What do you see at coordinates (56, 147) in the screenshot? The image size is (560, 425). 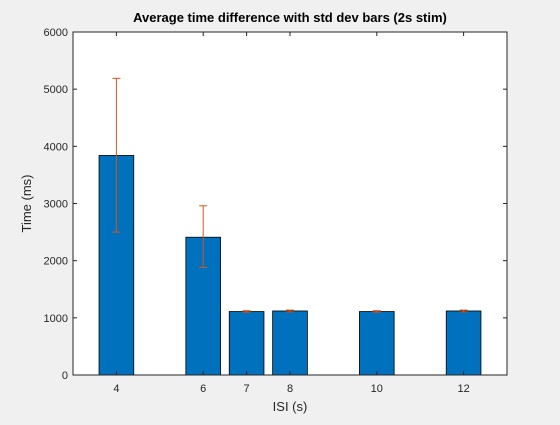 I see `y-tick-label: 4000` at bounding box center [56, 147].